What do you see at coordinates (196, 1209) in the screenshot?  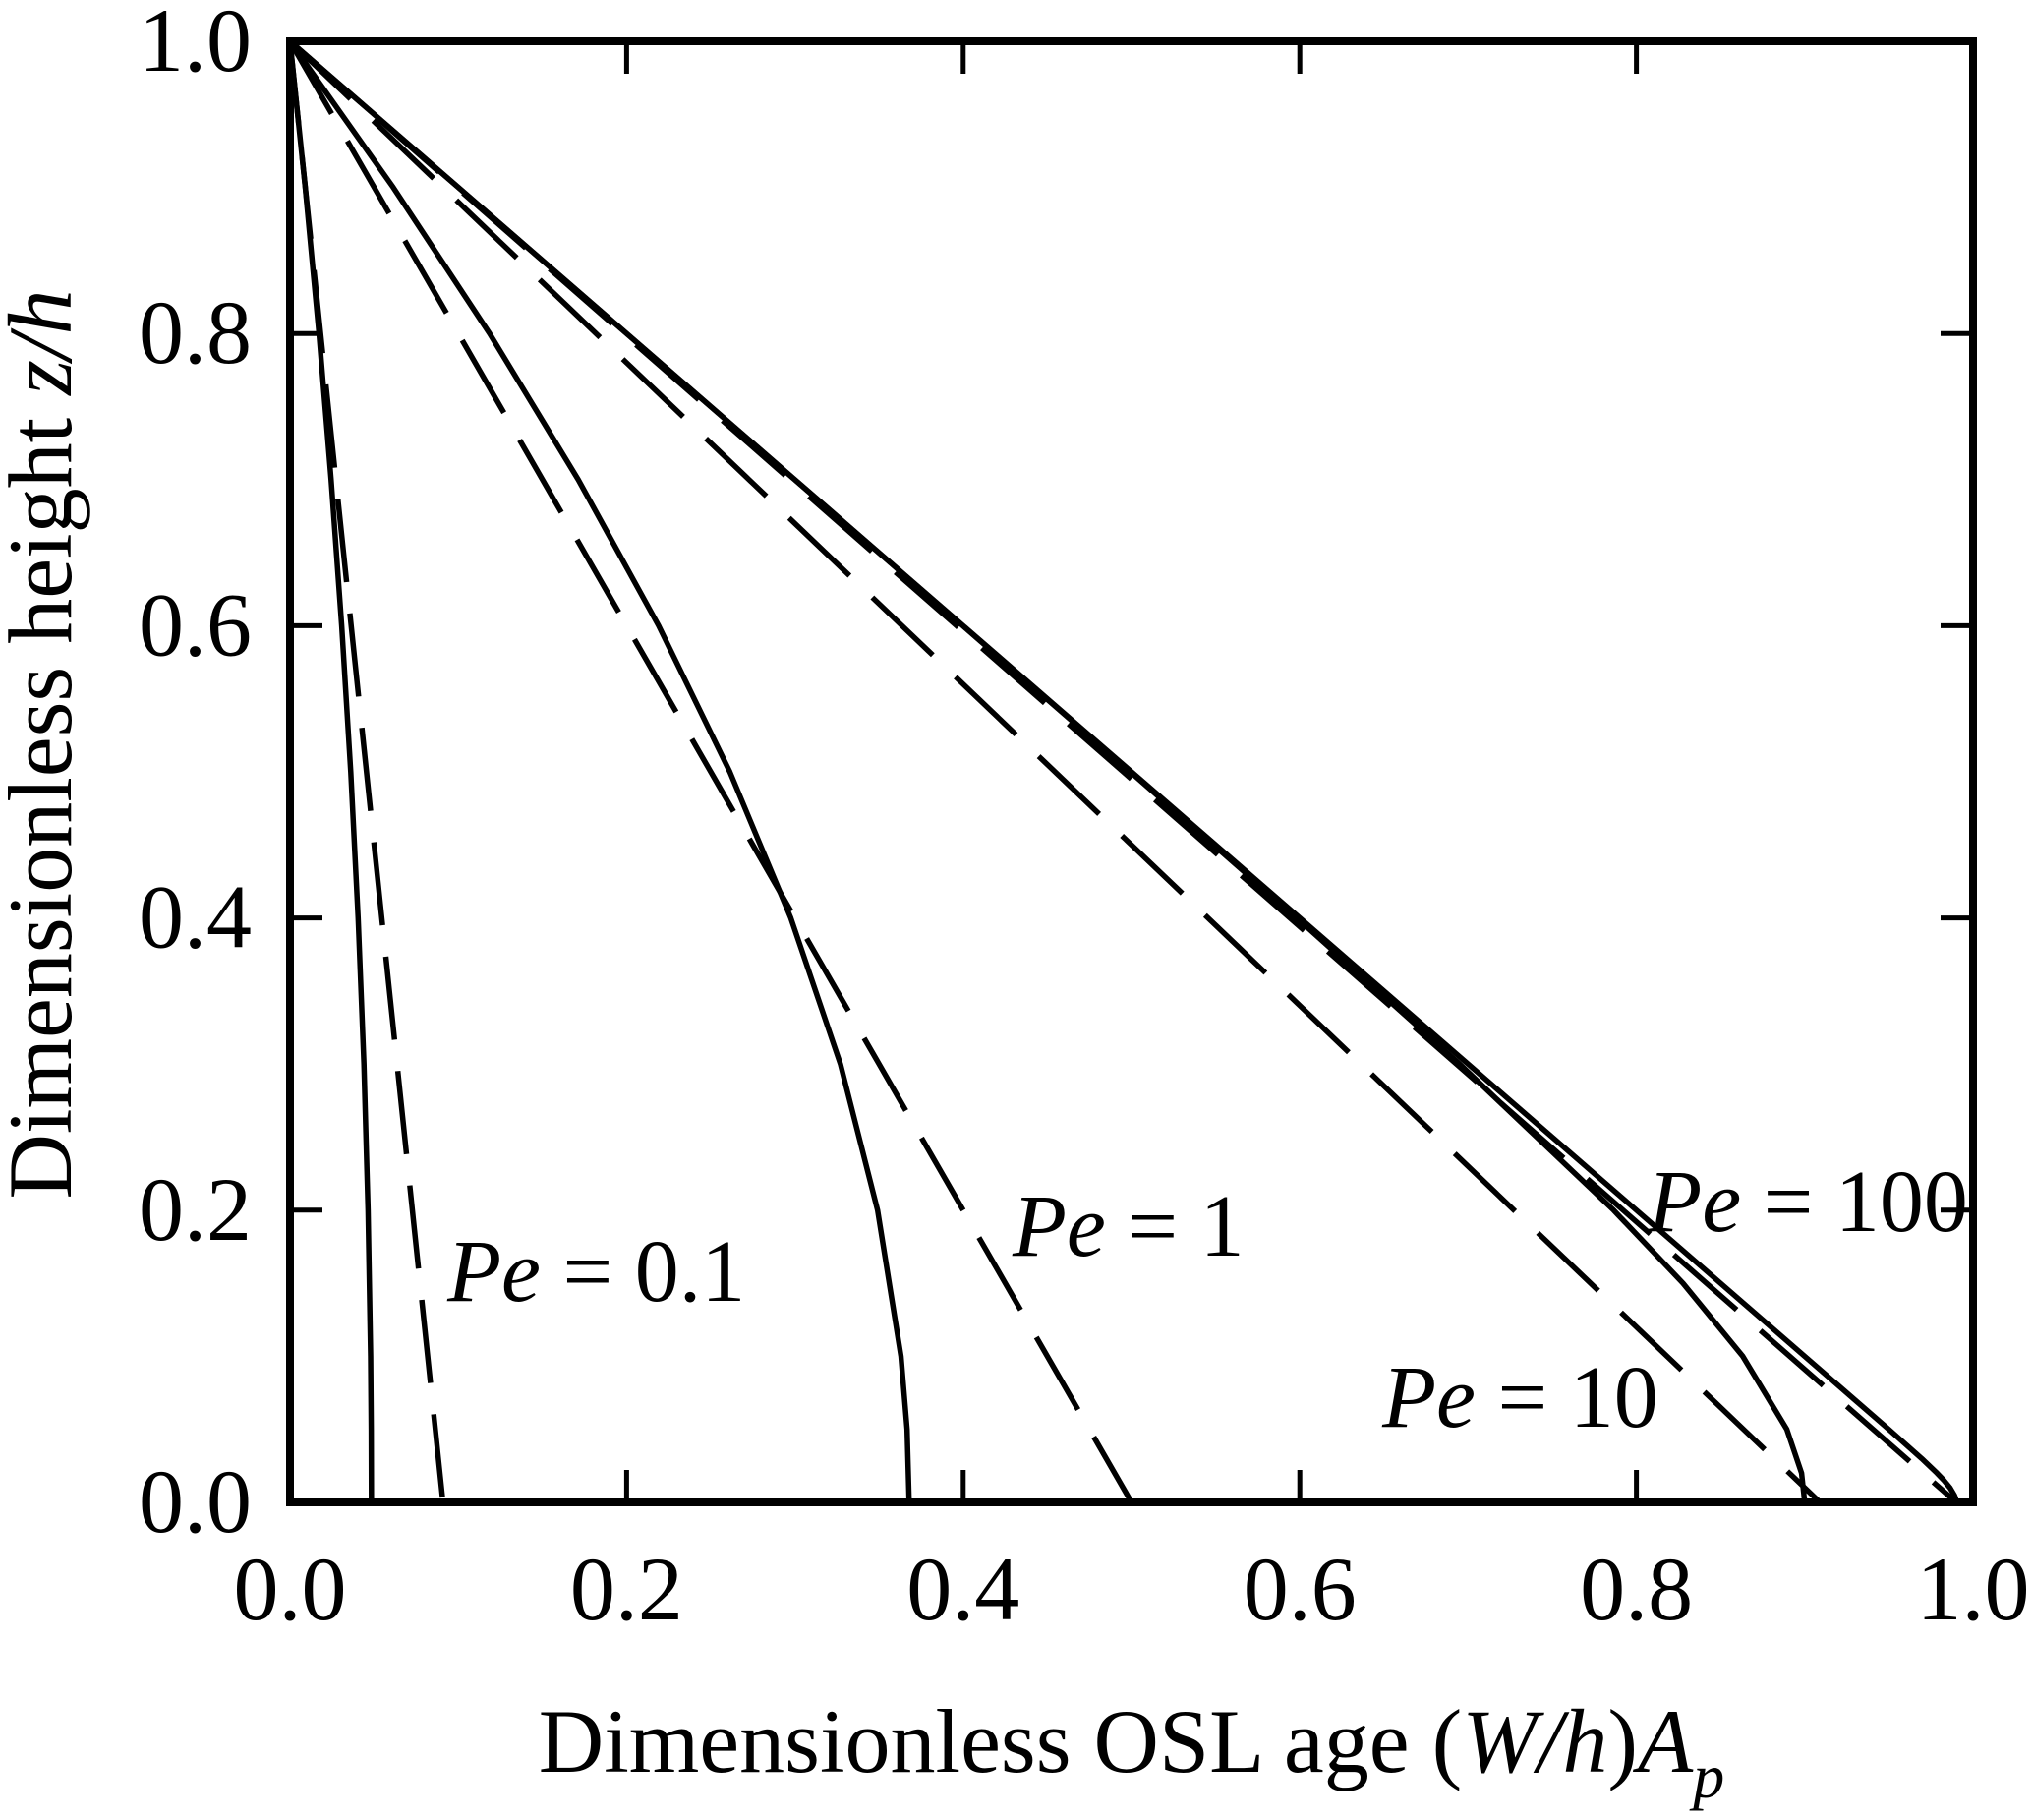 I see `y-tick-label: 0.2` at bounding box center [196, 1209].